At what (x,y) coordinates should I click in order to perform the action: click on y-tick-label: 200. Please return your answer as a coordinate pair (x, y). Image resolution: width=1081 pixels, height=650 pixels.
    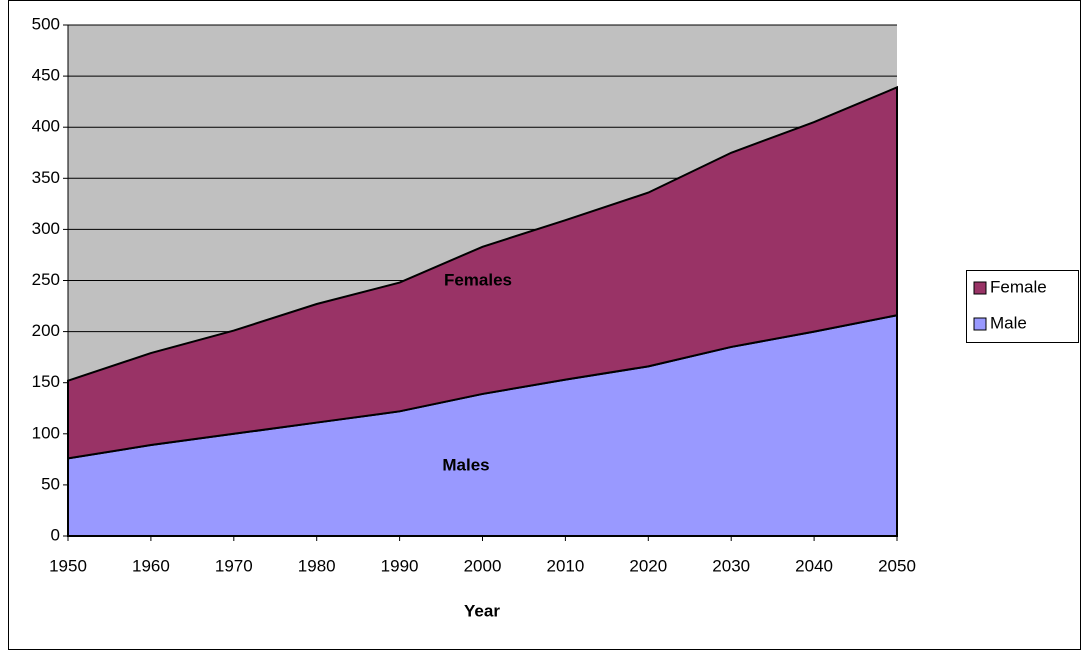
    Looking at the image, I should click on (46, 330).